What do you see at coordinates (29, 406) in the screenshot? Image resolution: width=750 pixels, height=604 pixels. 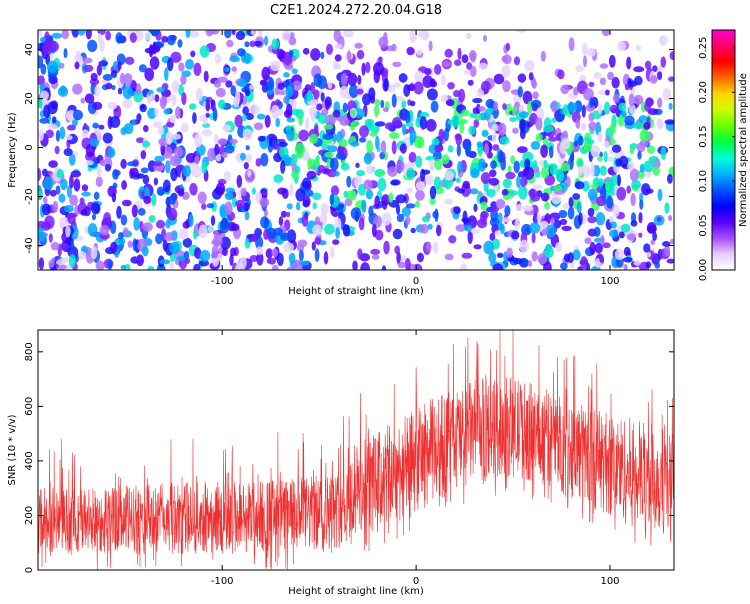 I see `y-tick-label: 600` at bounding box center [29, 406].